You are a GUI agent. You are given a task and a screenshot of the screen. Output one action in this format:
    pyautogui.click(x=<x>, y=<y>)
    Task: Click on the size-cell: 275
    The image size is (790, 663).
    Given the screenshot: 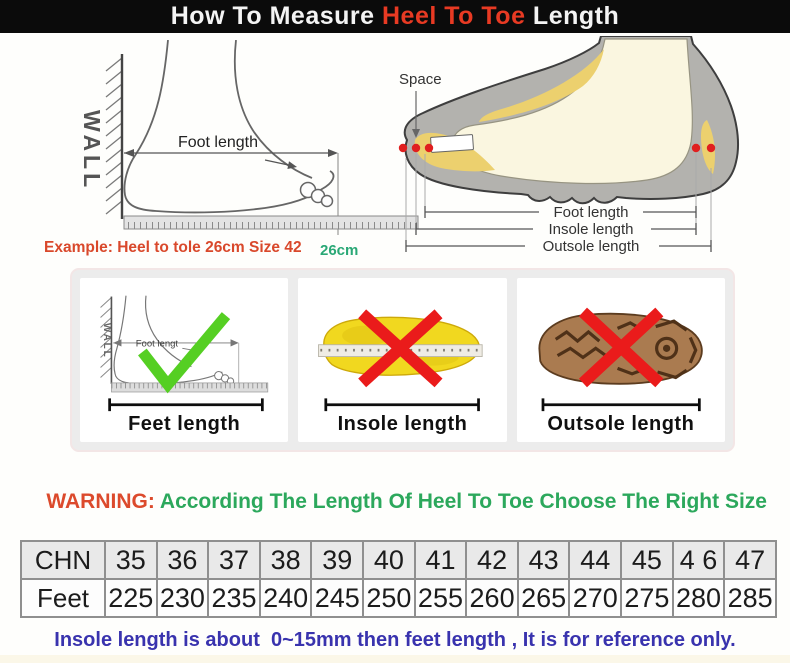 What is the action you would take?
    pyautogui.click(x=647, y=598)
    